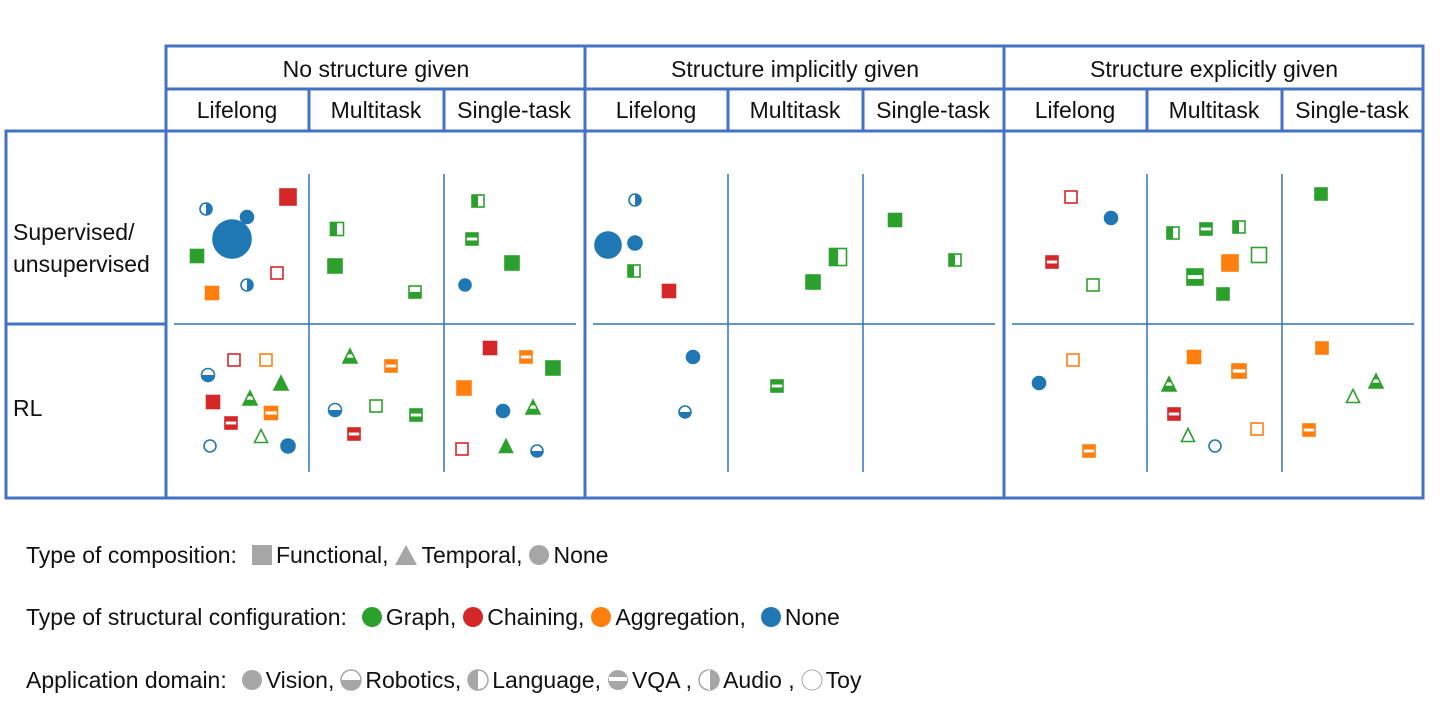 The height and width of the screenshot is (720, 1440). I want to click on legend-functional-label: Functional,, so click(332, 555).